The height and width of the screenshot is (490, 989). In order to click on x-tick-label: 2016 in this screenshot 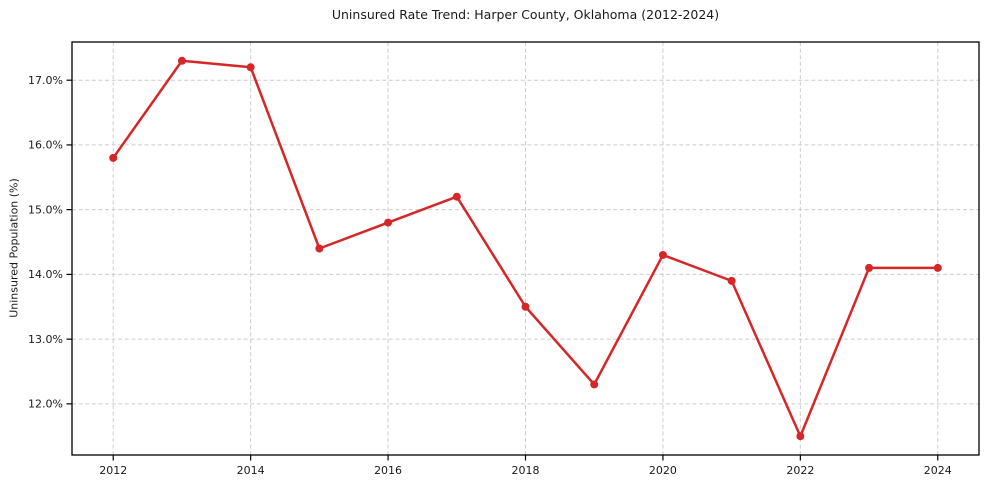, I will do `click(388, 470)`.